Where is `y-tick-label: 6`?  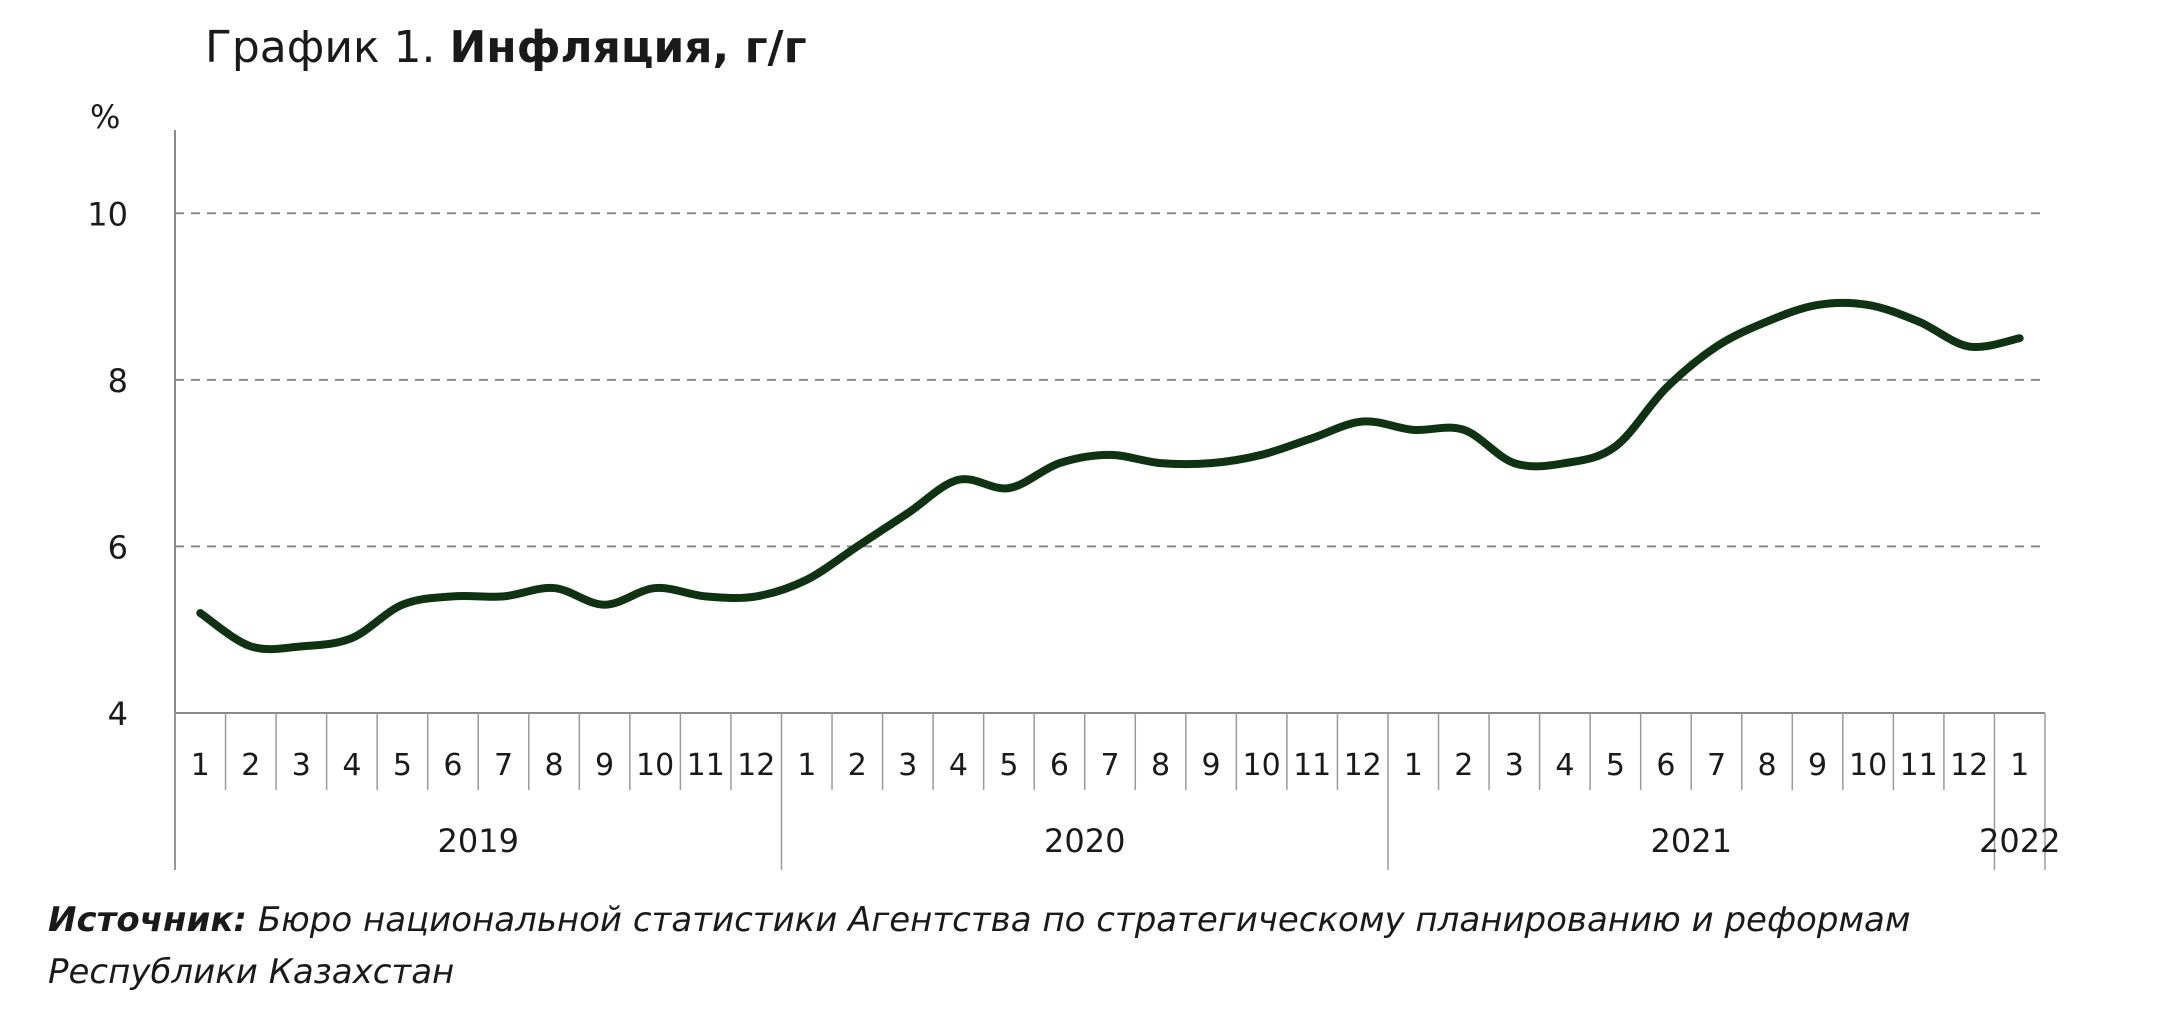 y-tick-label: 6 is located at coordinates (118, 547).